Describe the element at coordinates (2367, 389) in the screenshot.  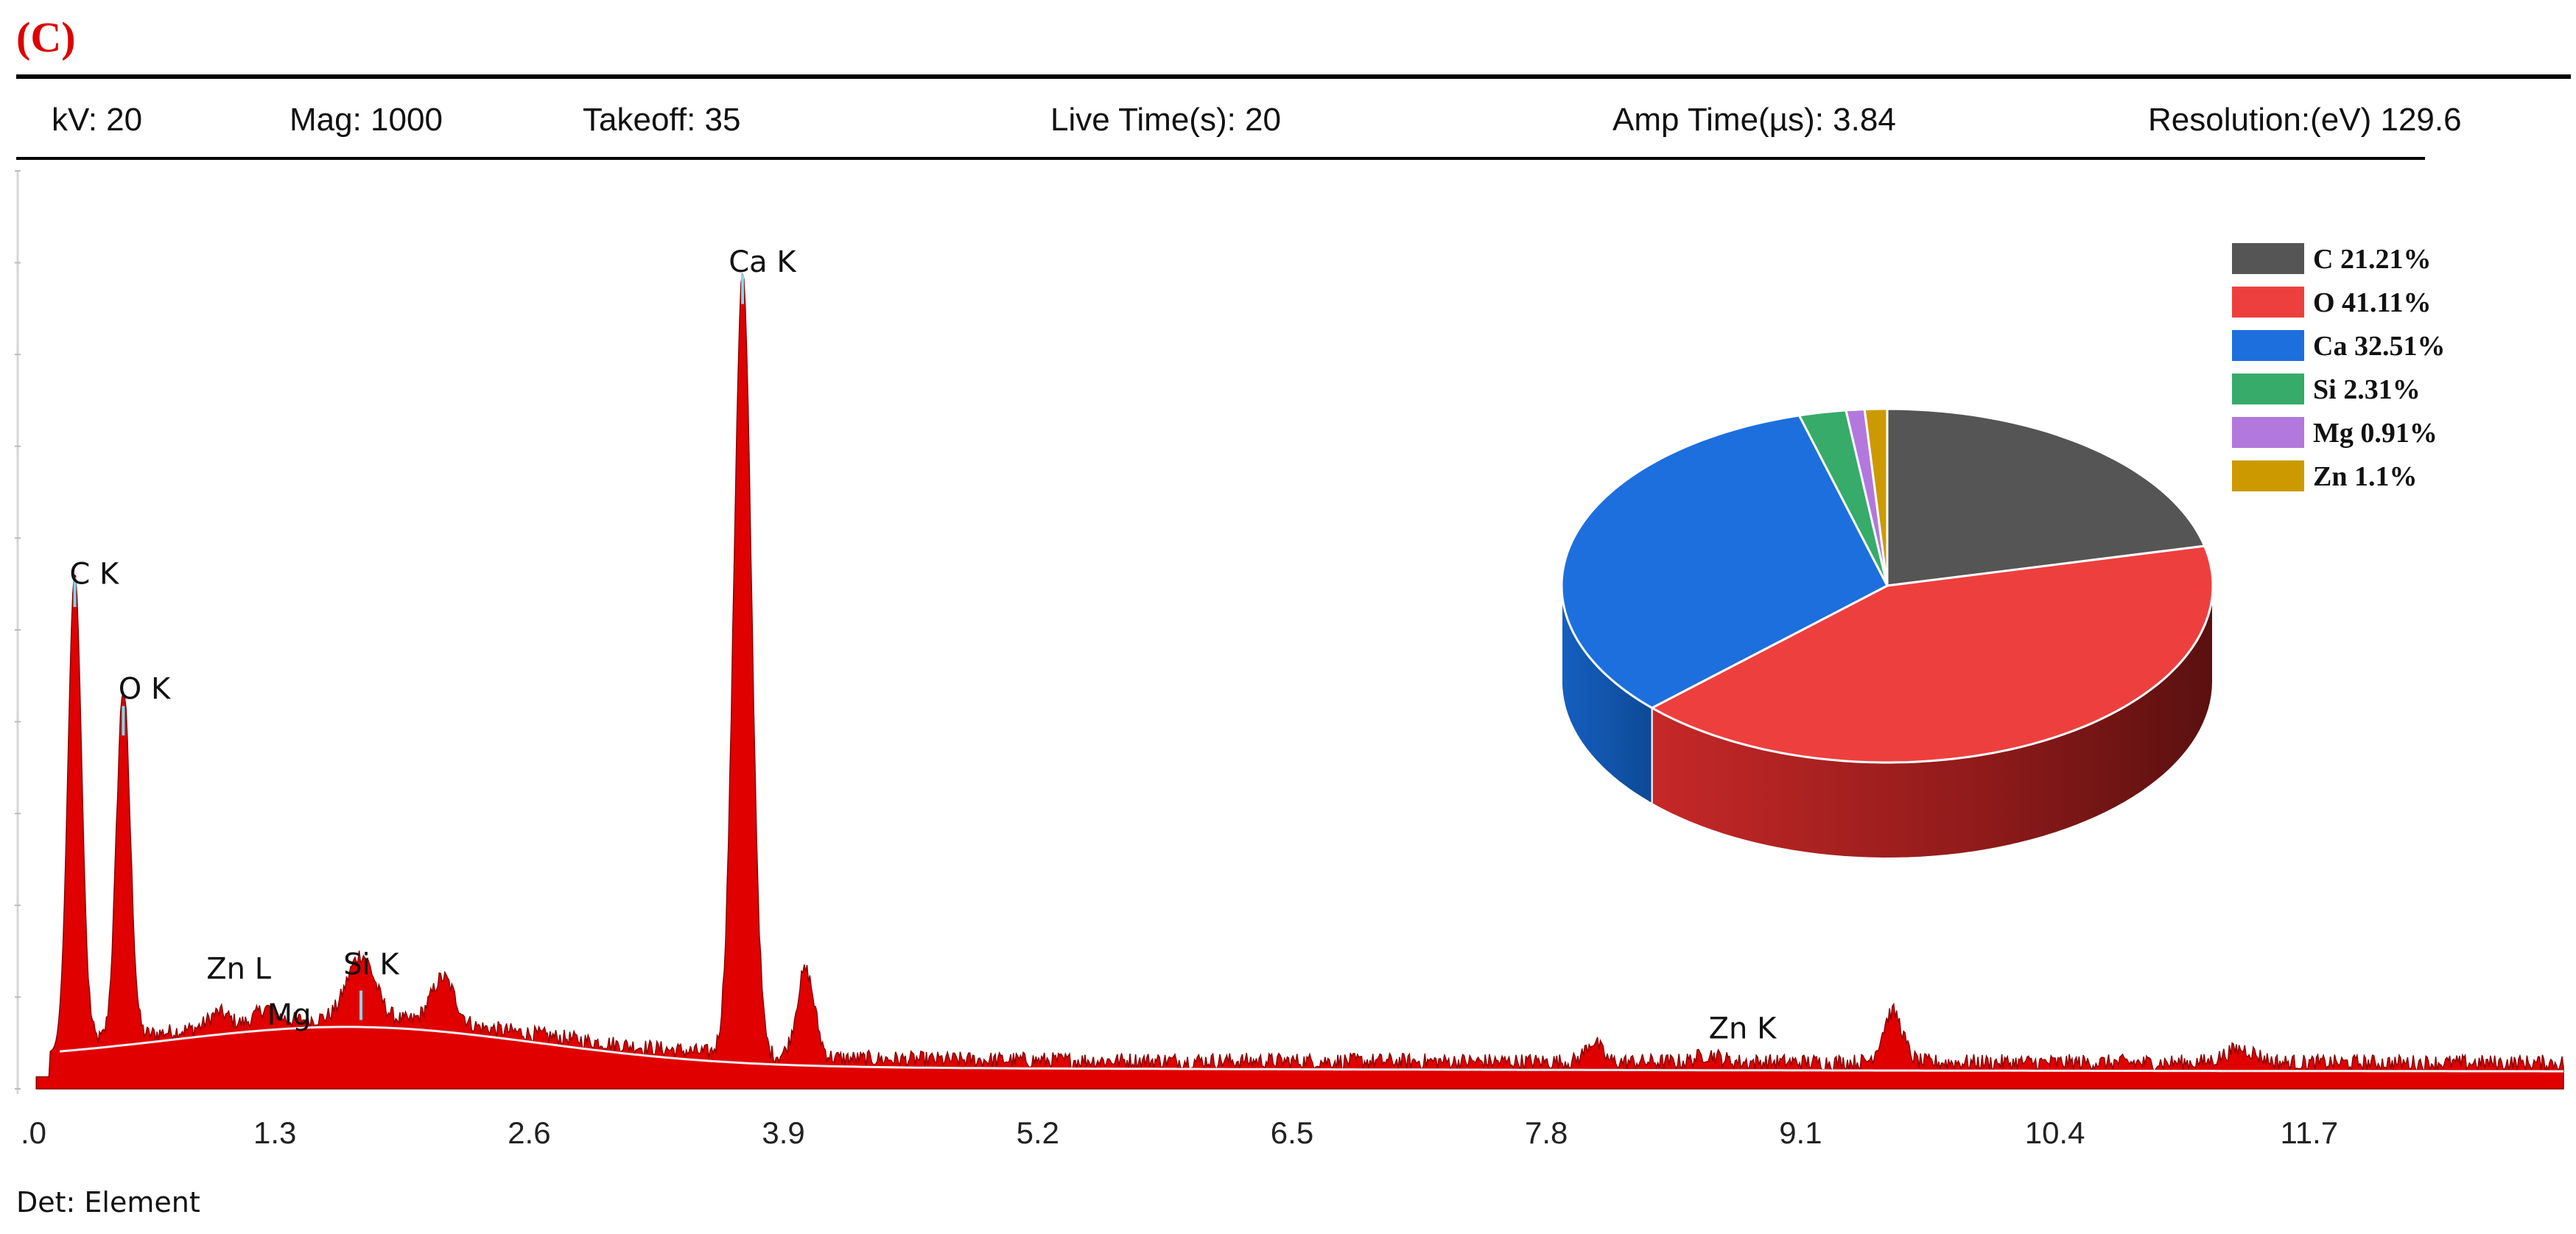
I see `legend-label: Si 2.31%` at that location.